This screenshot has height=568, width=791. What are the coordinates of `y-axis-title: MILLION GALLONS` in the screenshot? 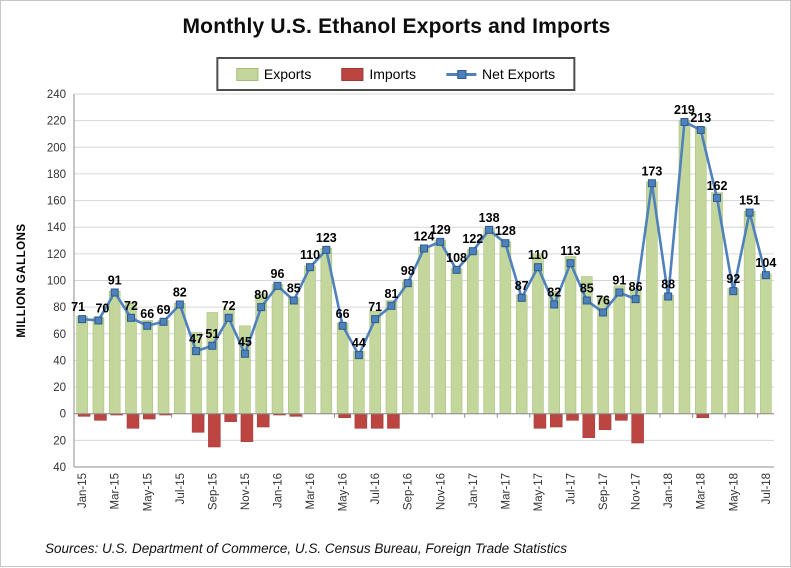 It's located at (22, 280).